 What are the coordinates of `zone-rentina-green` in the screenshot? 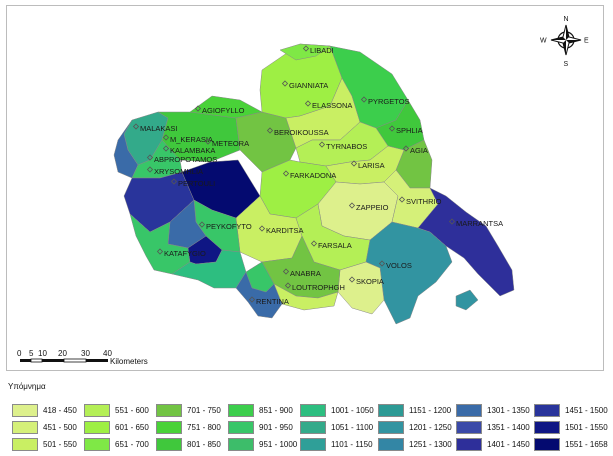 It's located at (260, 277).